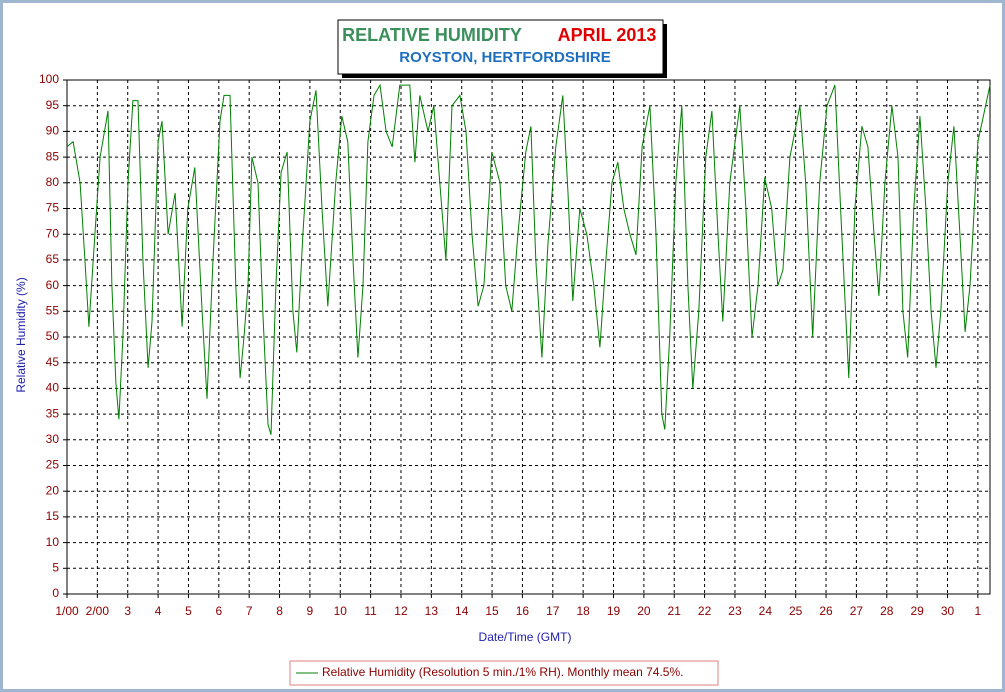  What do you see at coordinates (98, 611) in the screenshot?
I see `x-tick-label: 2/00` at bounding box center [98, 611].